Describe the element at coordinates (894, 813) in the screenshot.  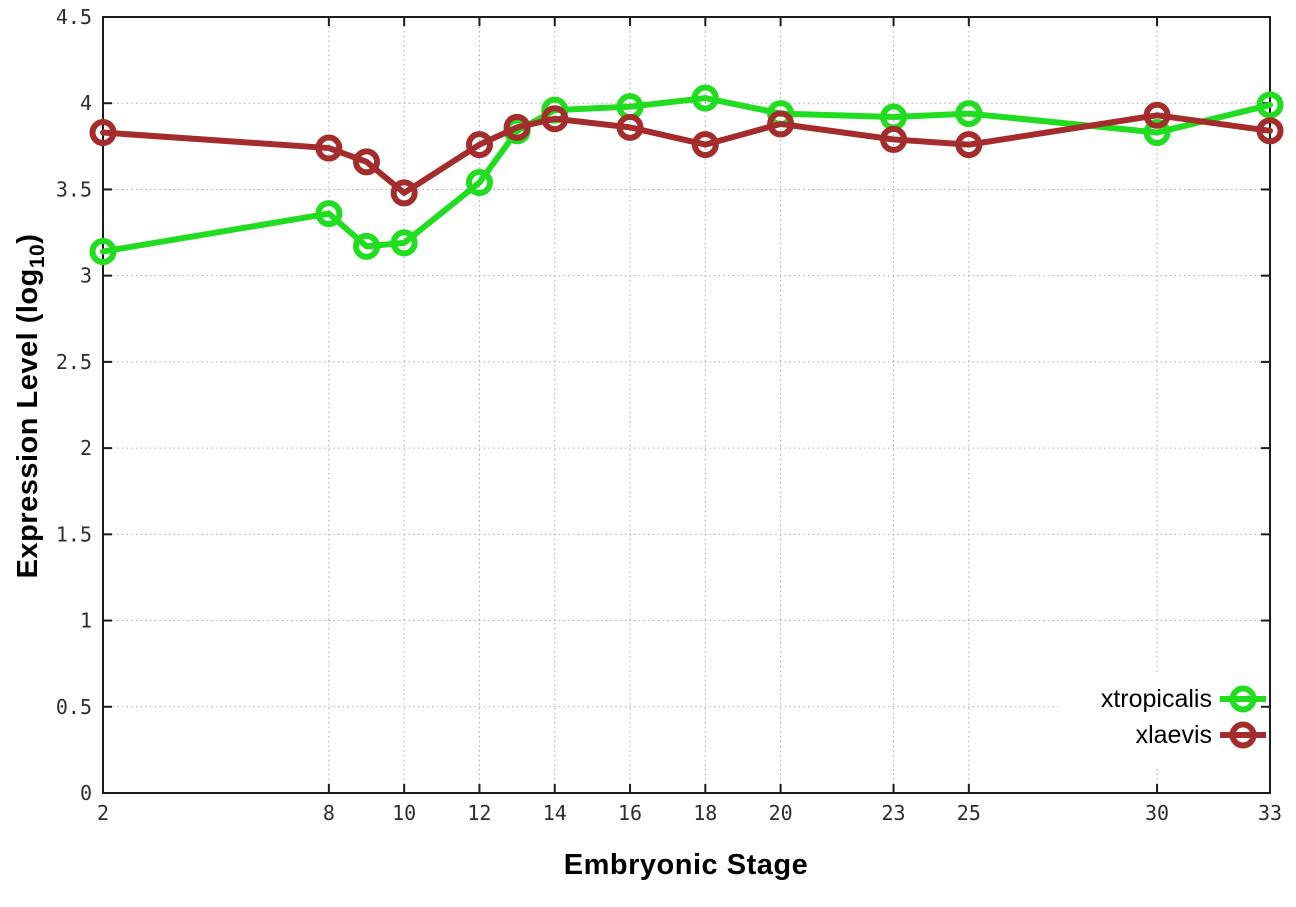
I see `x-tick-label: 23` at that location.